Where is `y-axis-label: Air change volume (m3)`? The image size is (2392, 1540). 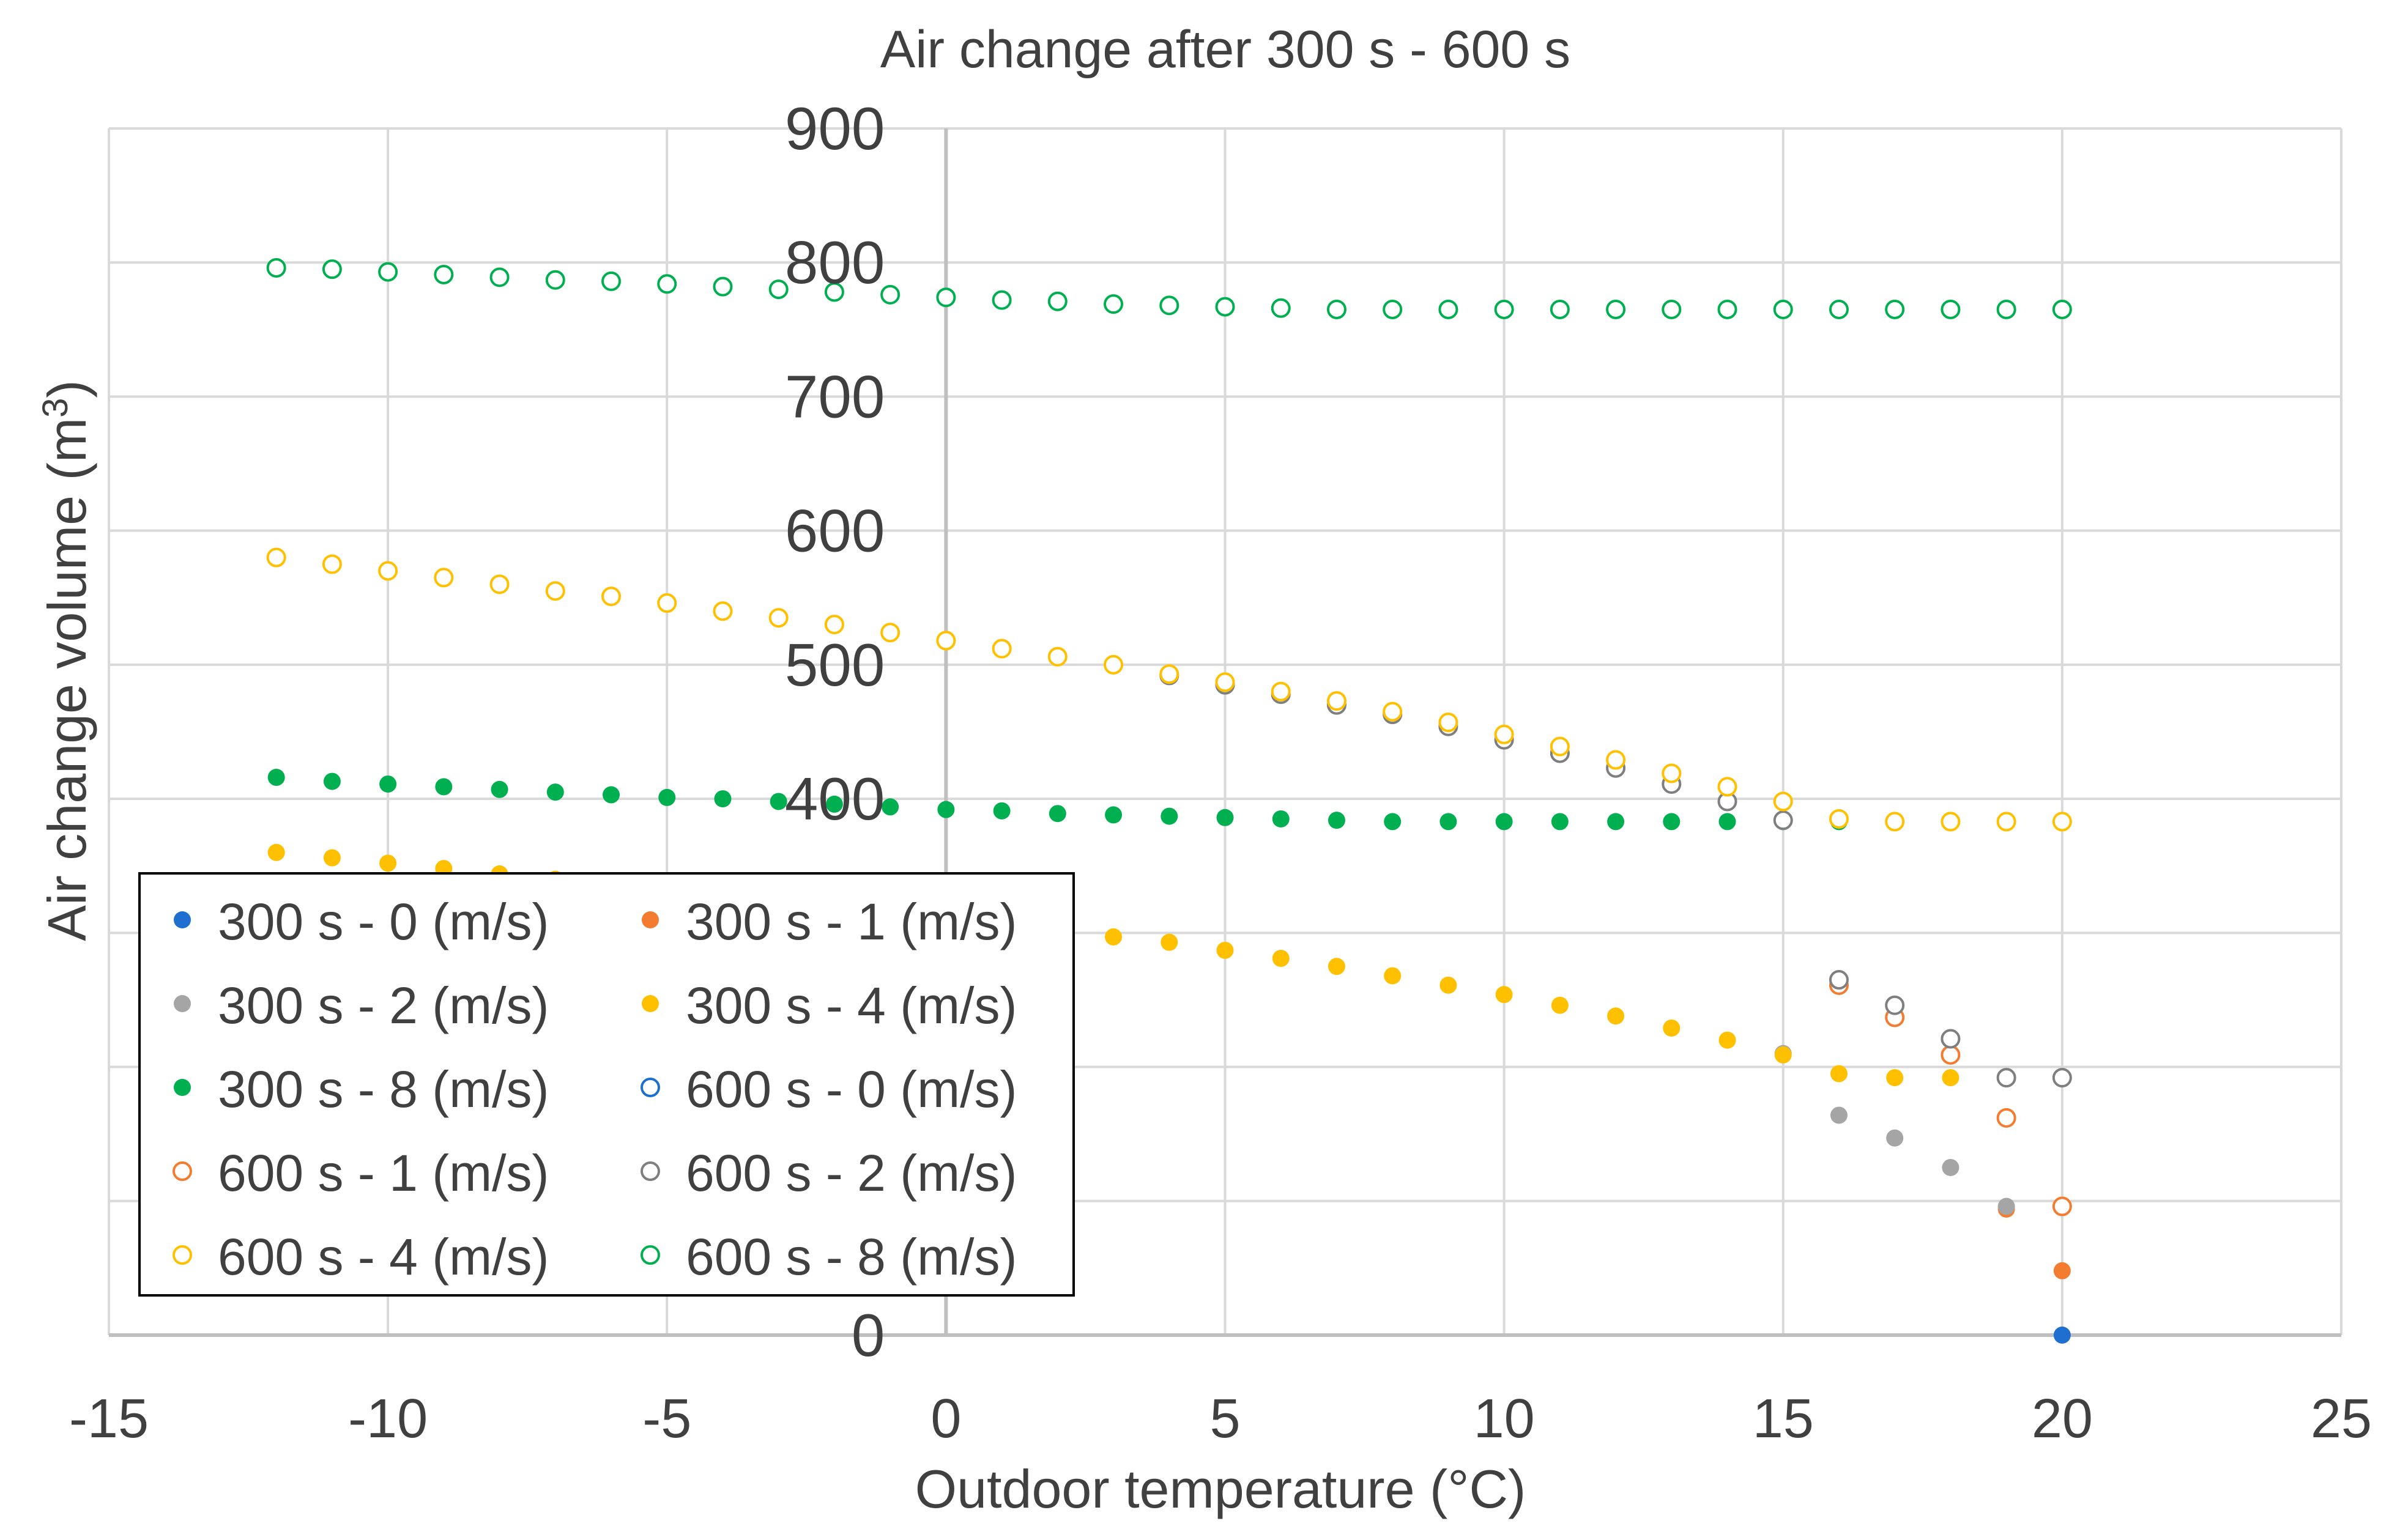
y-axis-label: Air change volume (m3) is located at coordinates (66, 660).